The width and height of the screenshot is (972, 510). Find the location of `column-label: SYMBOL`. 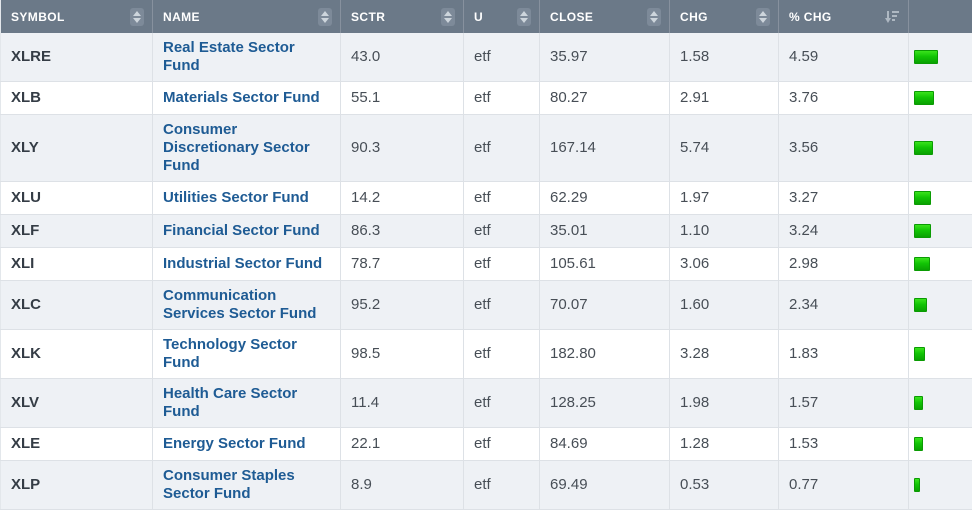

column-label: SYMBOL is located at coordinates (38, 17).